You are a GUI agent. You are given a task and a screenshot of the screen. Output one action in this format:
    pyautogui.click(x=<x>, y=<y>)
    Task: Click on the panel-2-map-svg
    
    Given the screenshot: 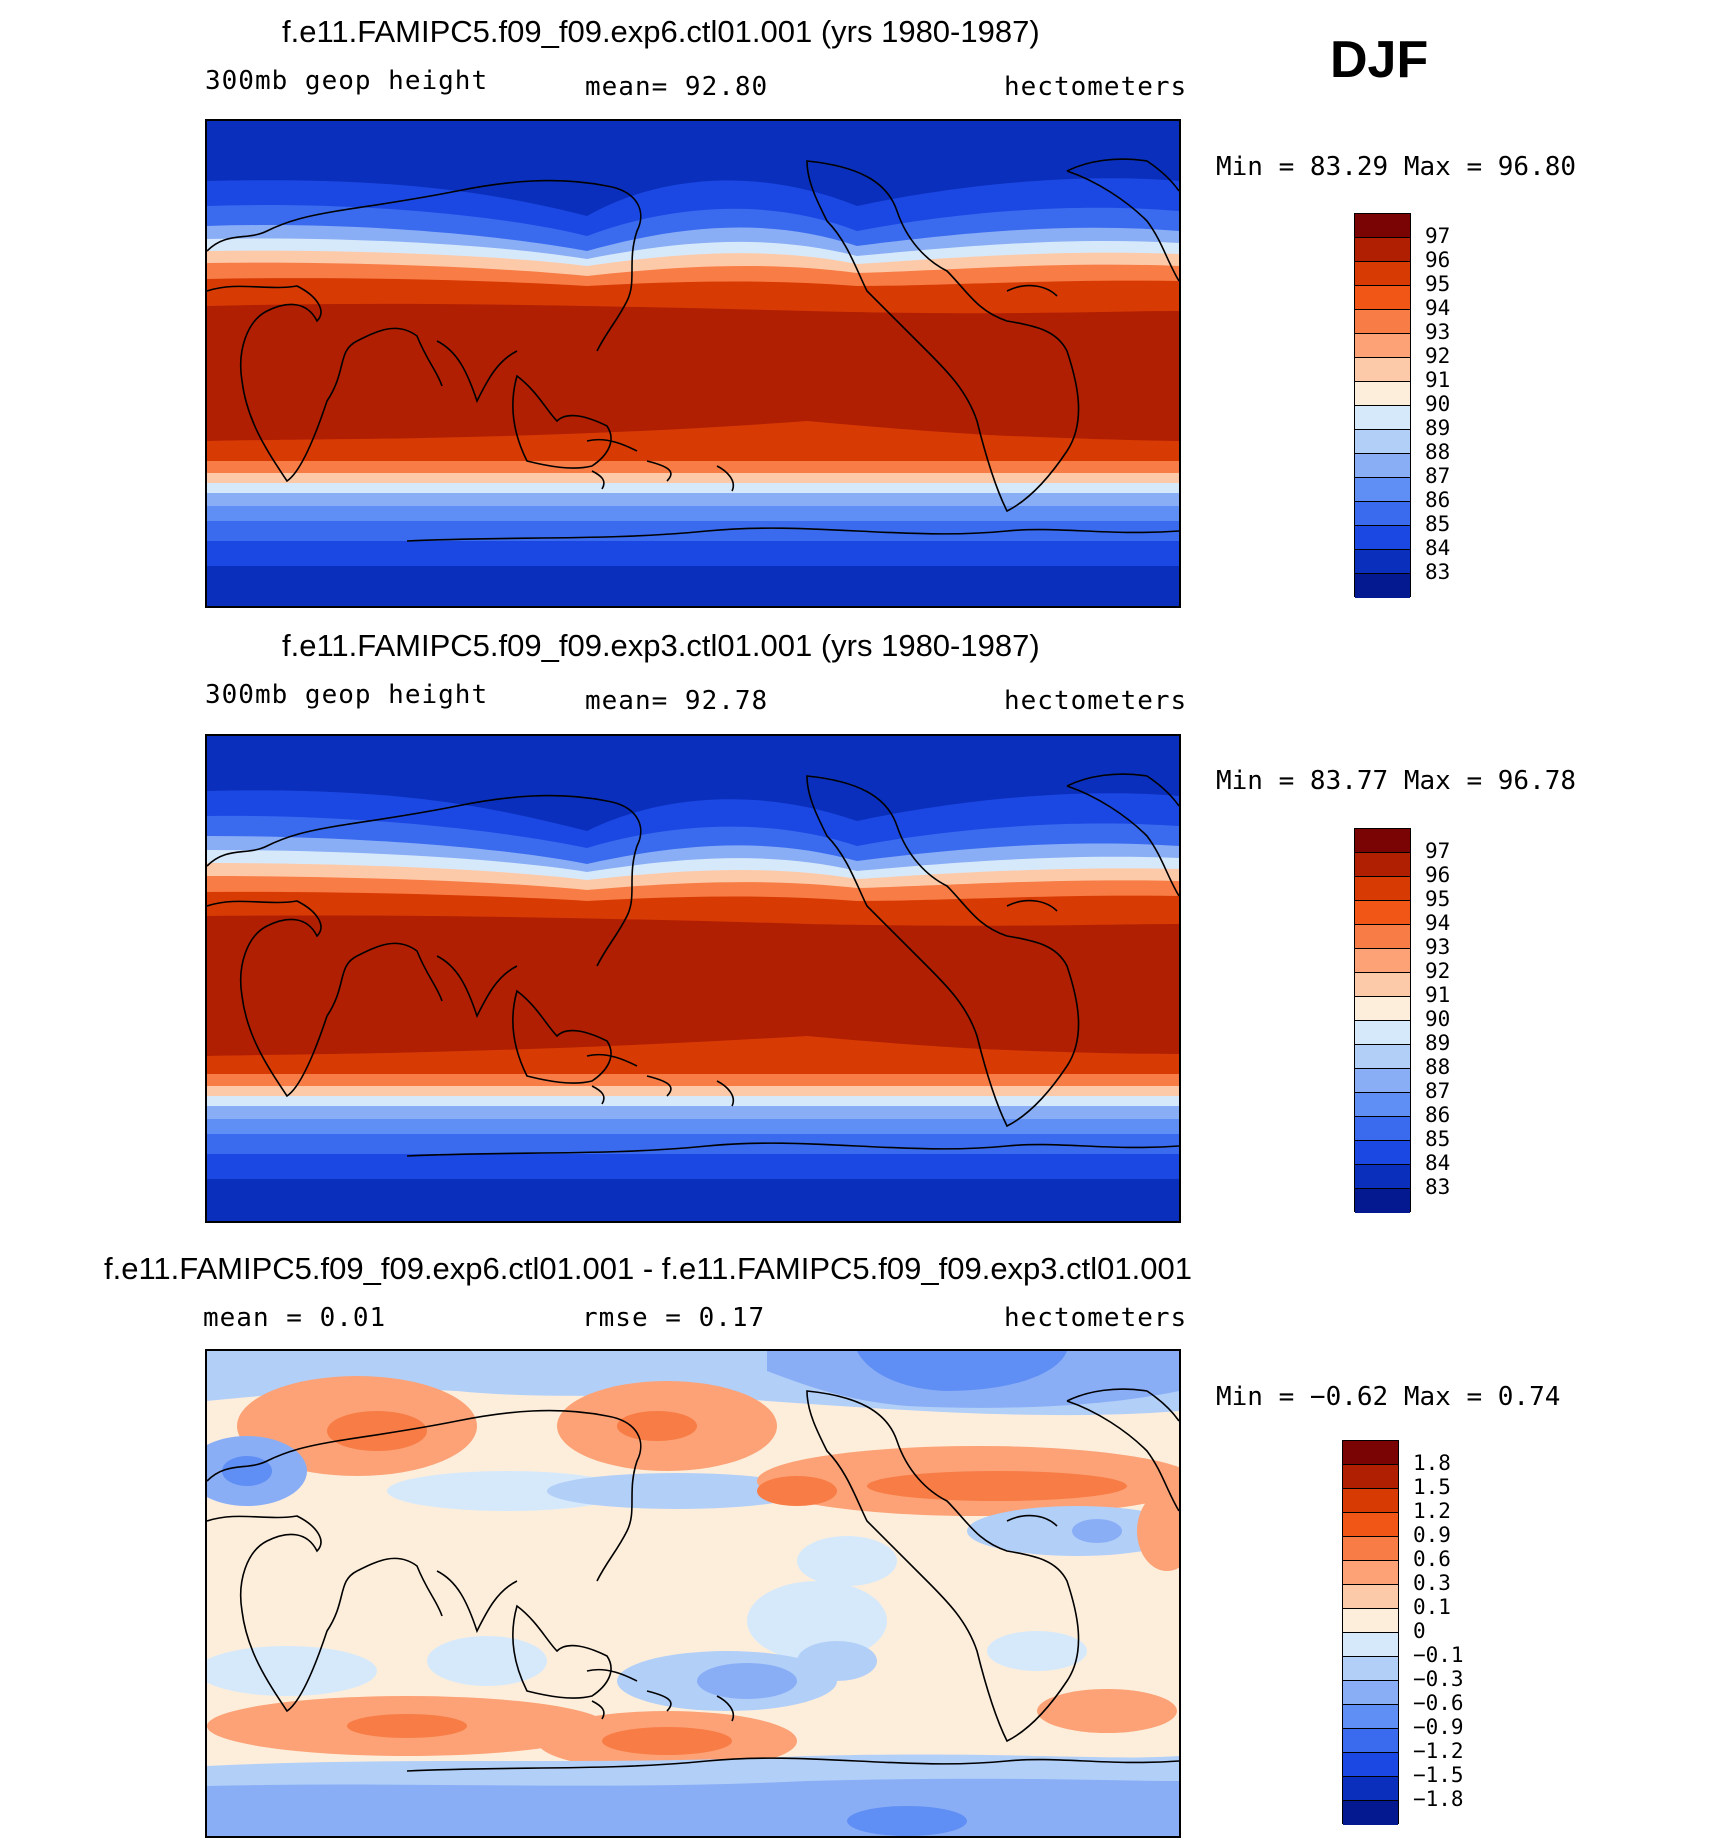 What is the action you would take?
    pyautogui.click(x=693, y=978)
    